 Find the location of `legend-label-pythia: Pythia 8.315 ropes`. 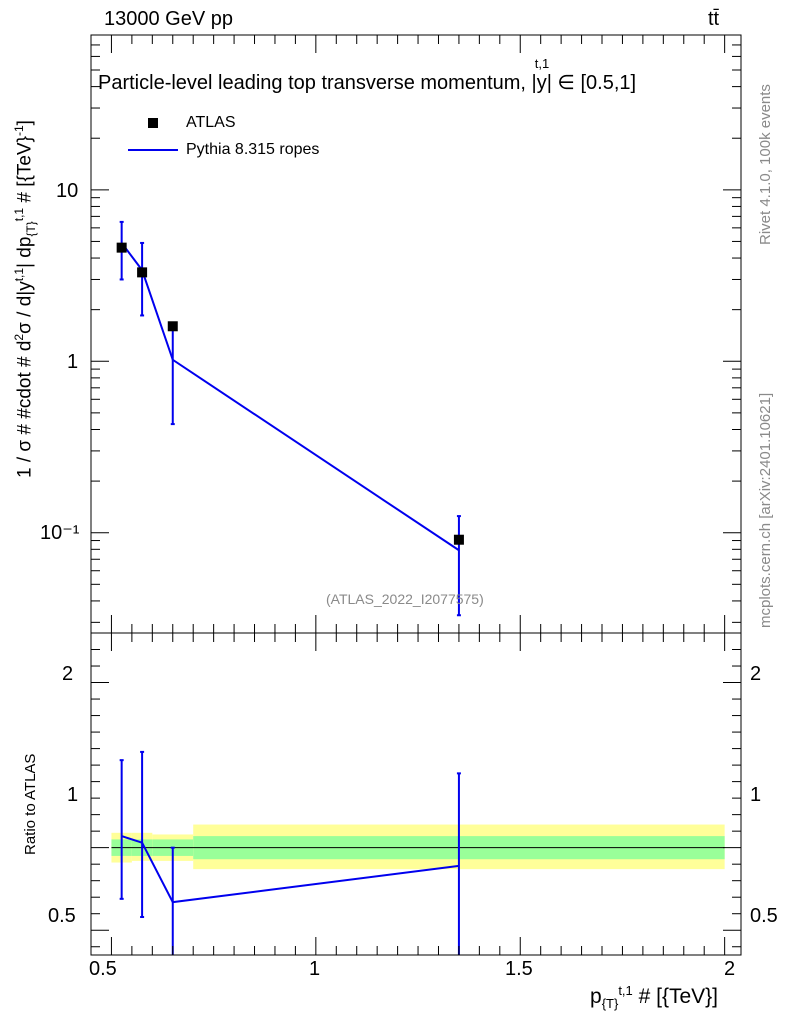

legend-label-pythia: Pythia 8.315 ropes is located at coordinates (253, 149).